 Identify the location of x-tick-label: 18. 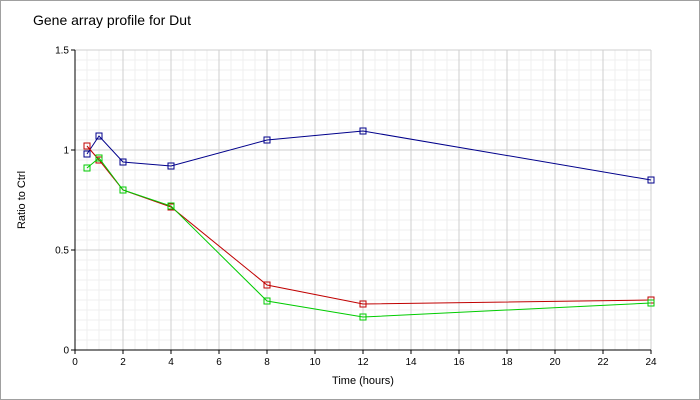
(507, 362).